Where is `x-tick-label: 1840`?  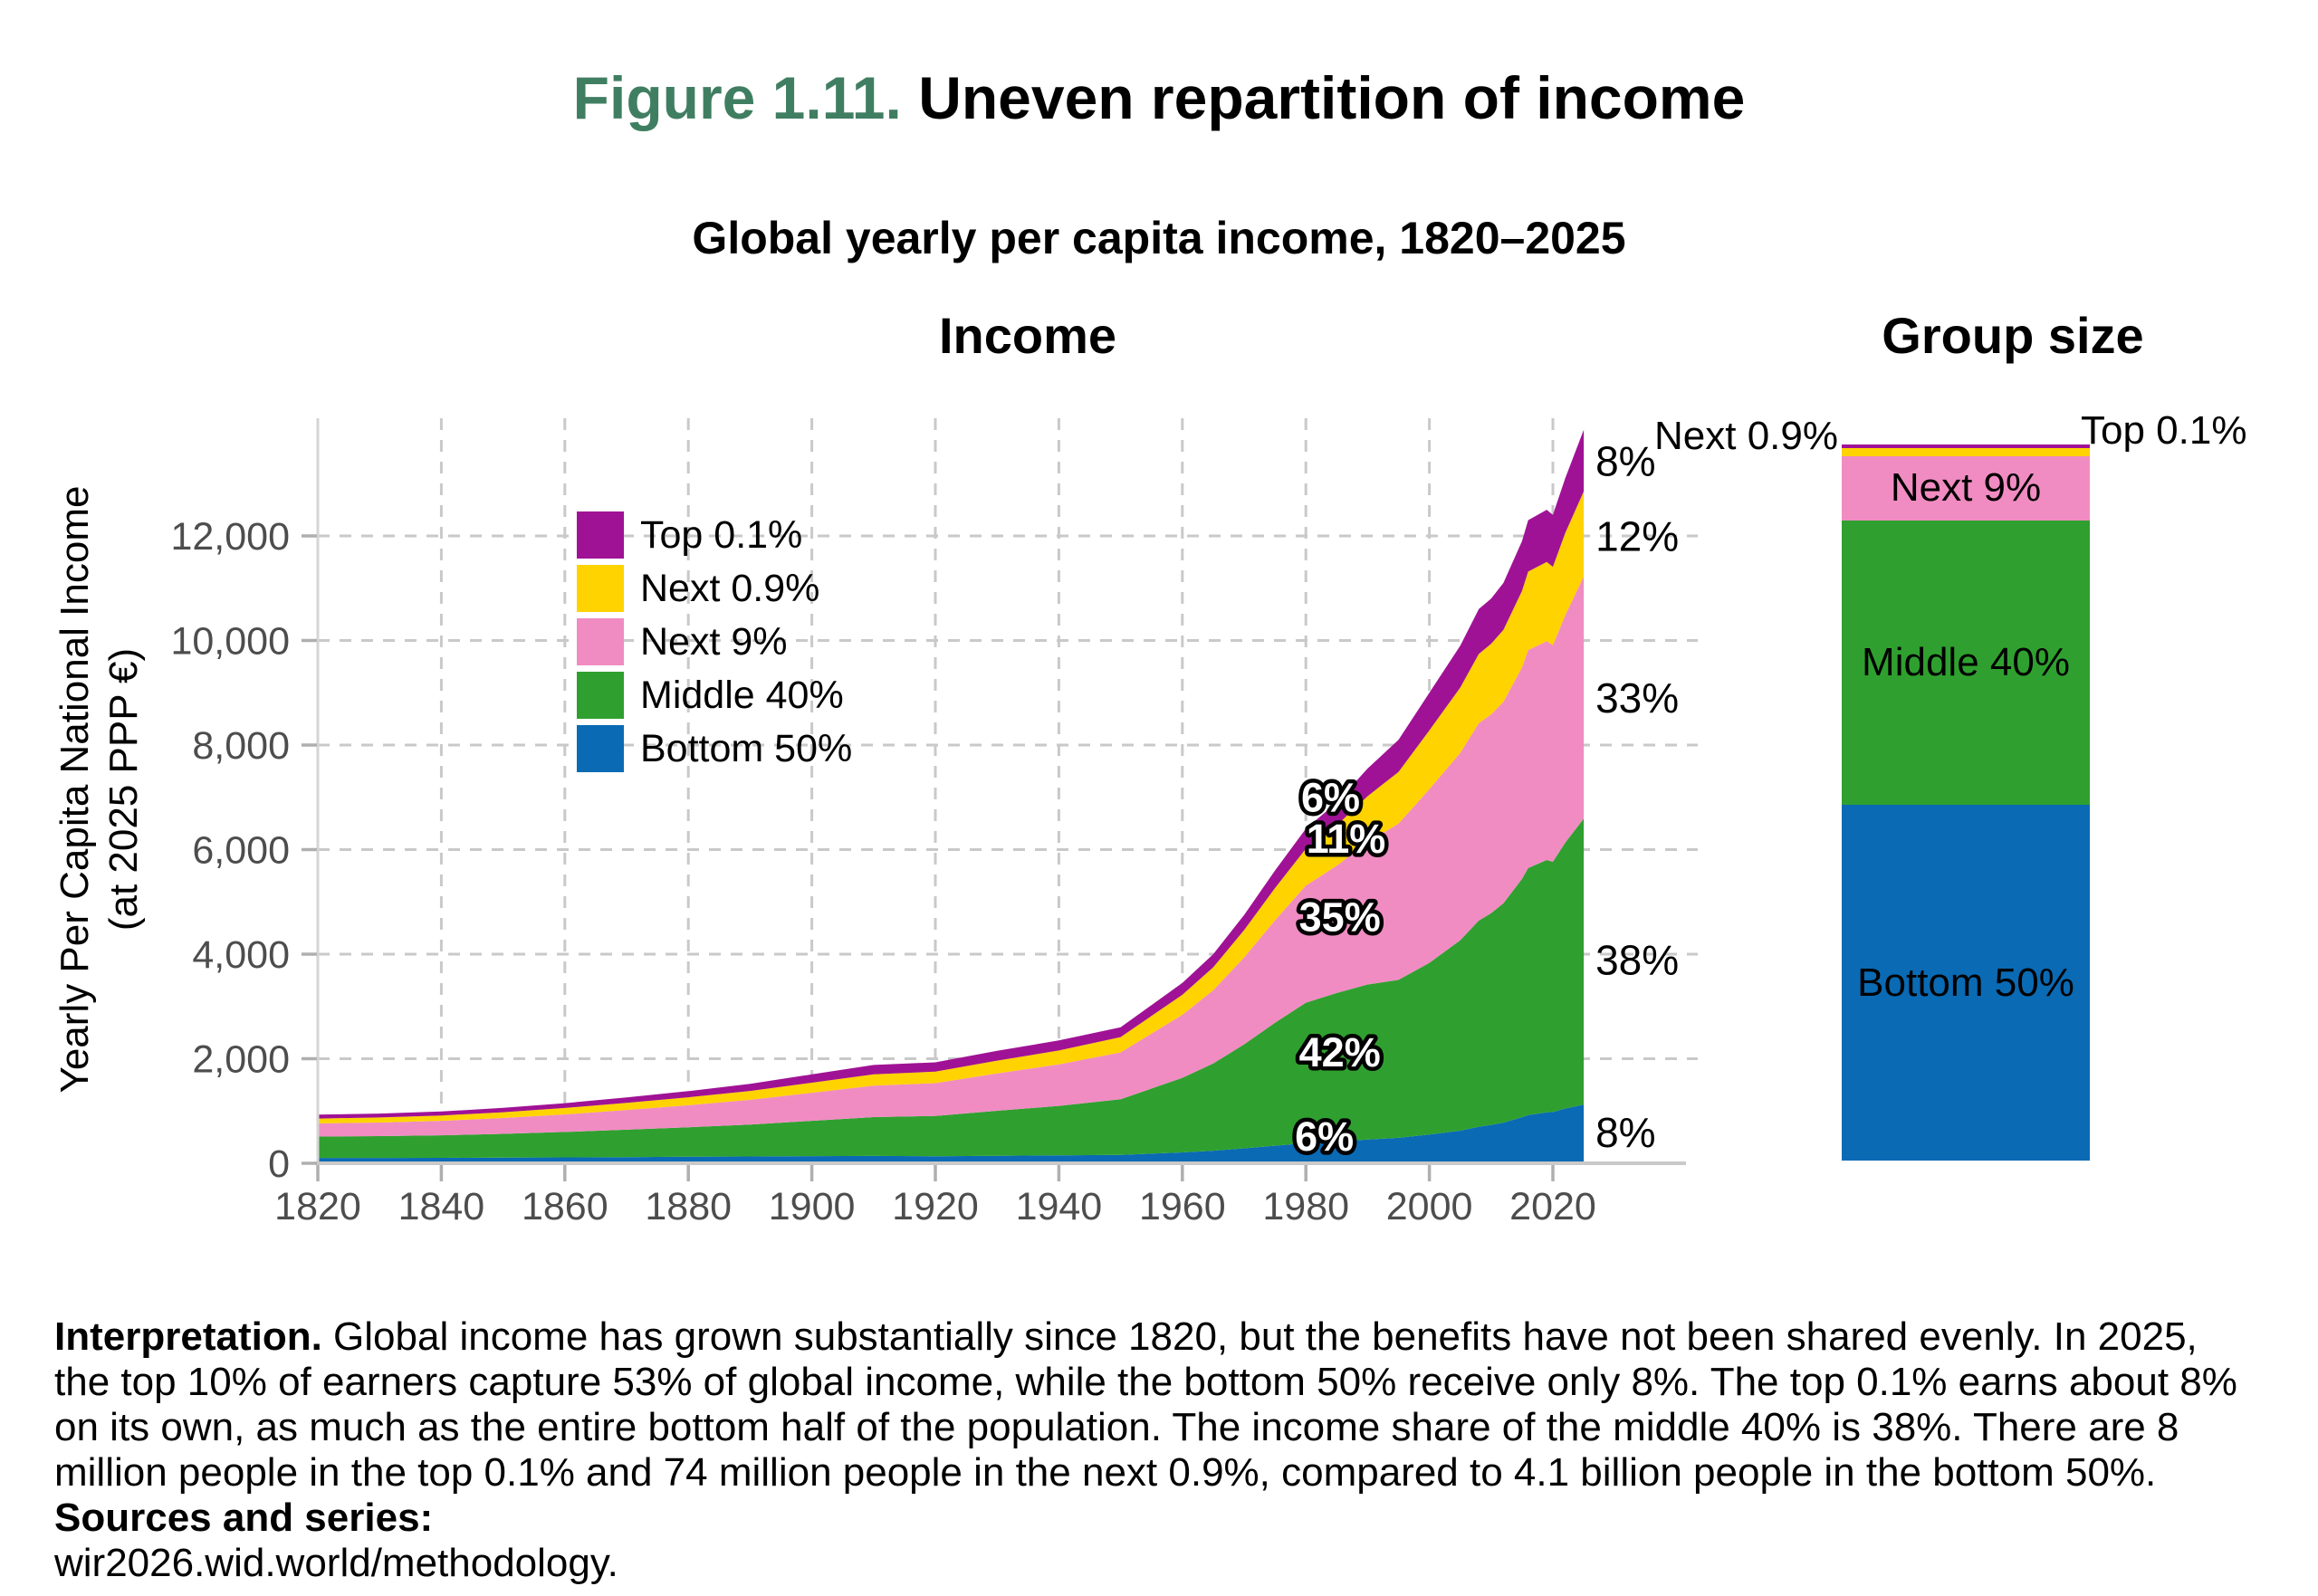
x-tick-label: 1840 is located at coordinates (441, 1206).